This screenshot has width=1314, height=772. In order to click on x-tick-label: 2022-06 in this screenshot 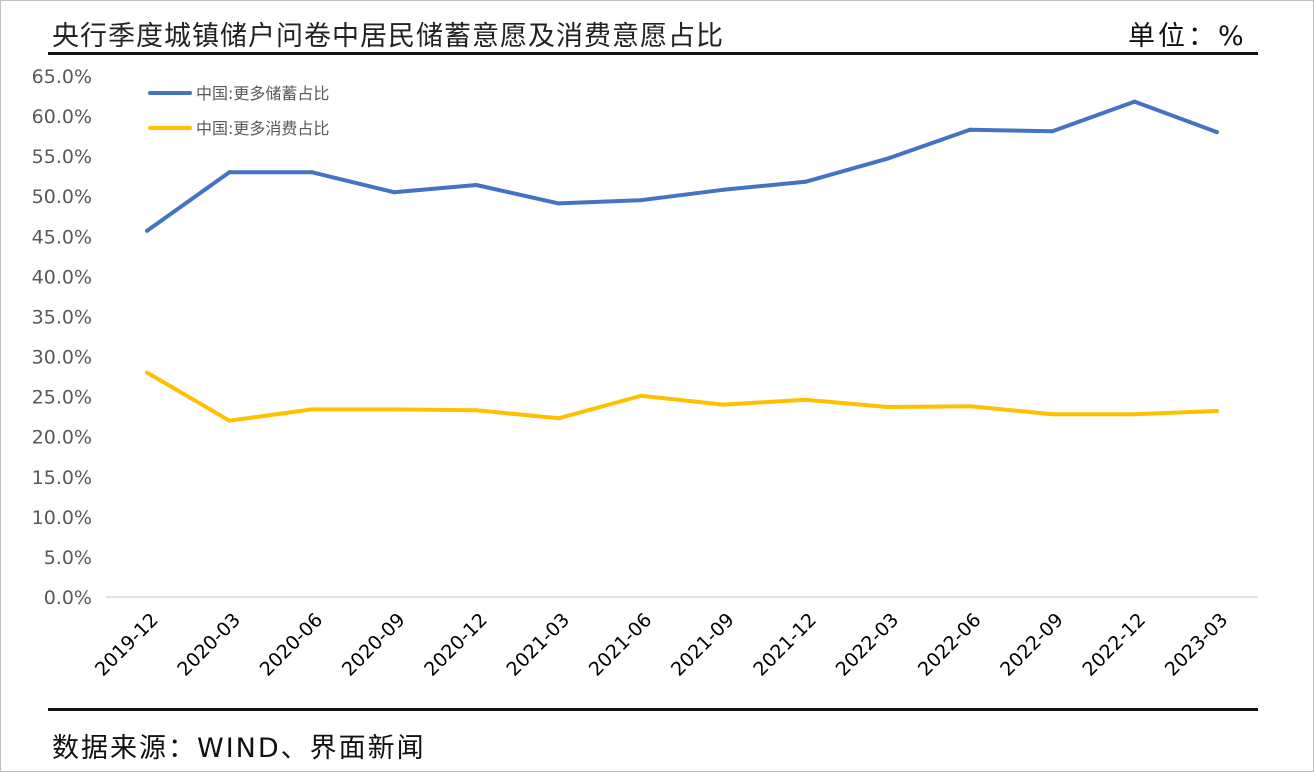, I will do `click(950, 645)`.